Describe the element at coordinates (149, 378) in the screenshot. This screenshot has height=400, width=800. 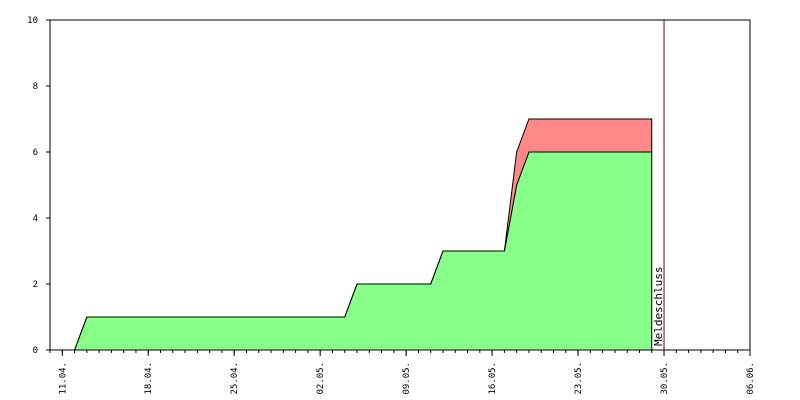
I see `x-tick-label: 18.04.` at that location.